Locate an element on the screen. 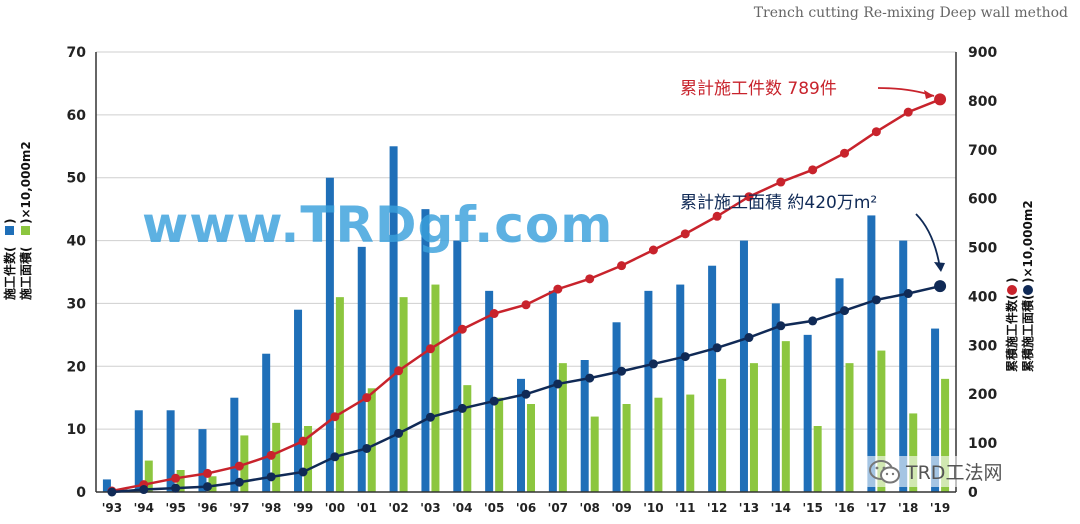 The height and width of the screenshot is (524, 1080). x-tick-label: '15 is located at coordinates (812, 508).